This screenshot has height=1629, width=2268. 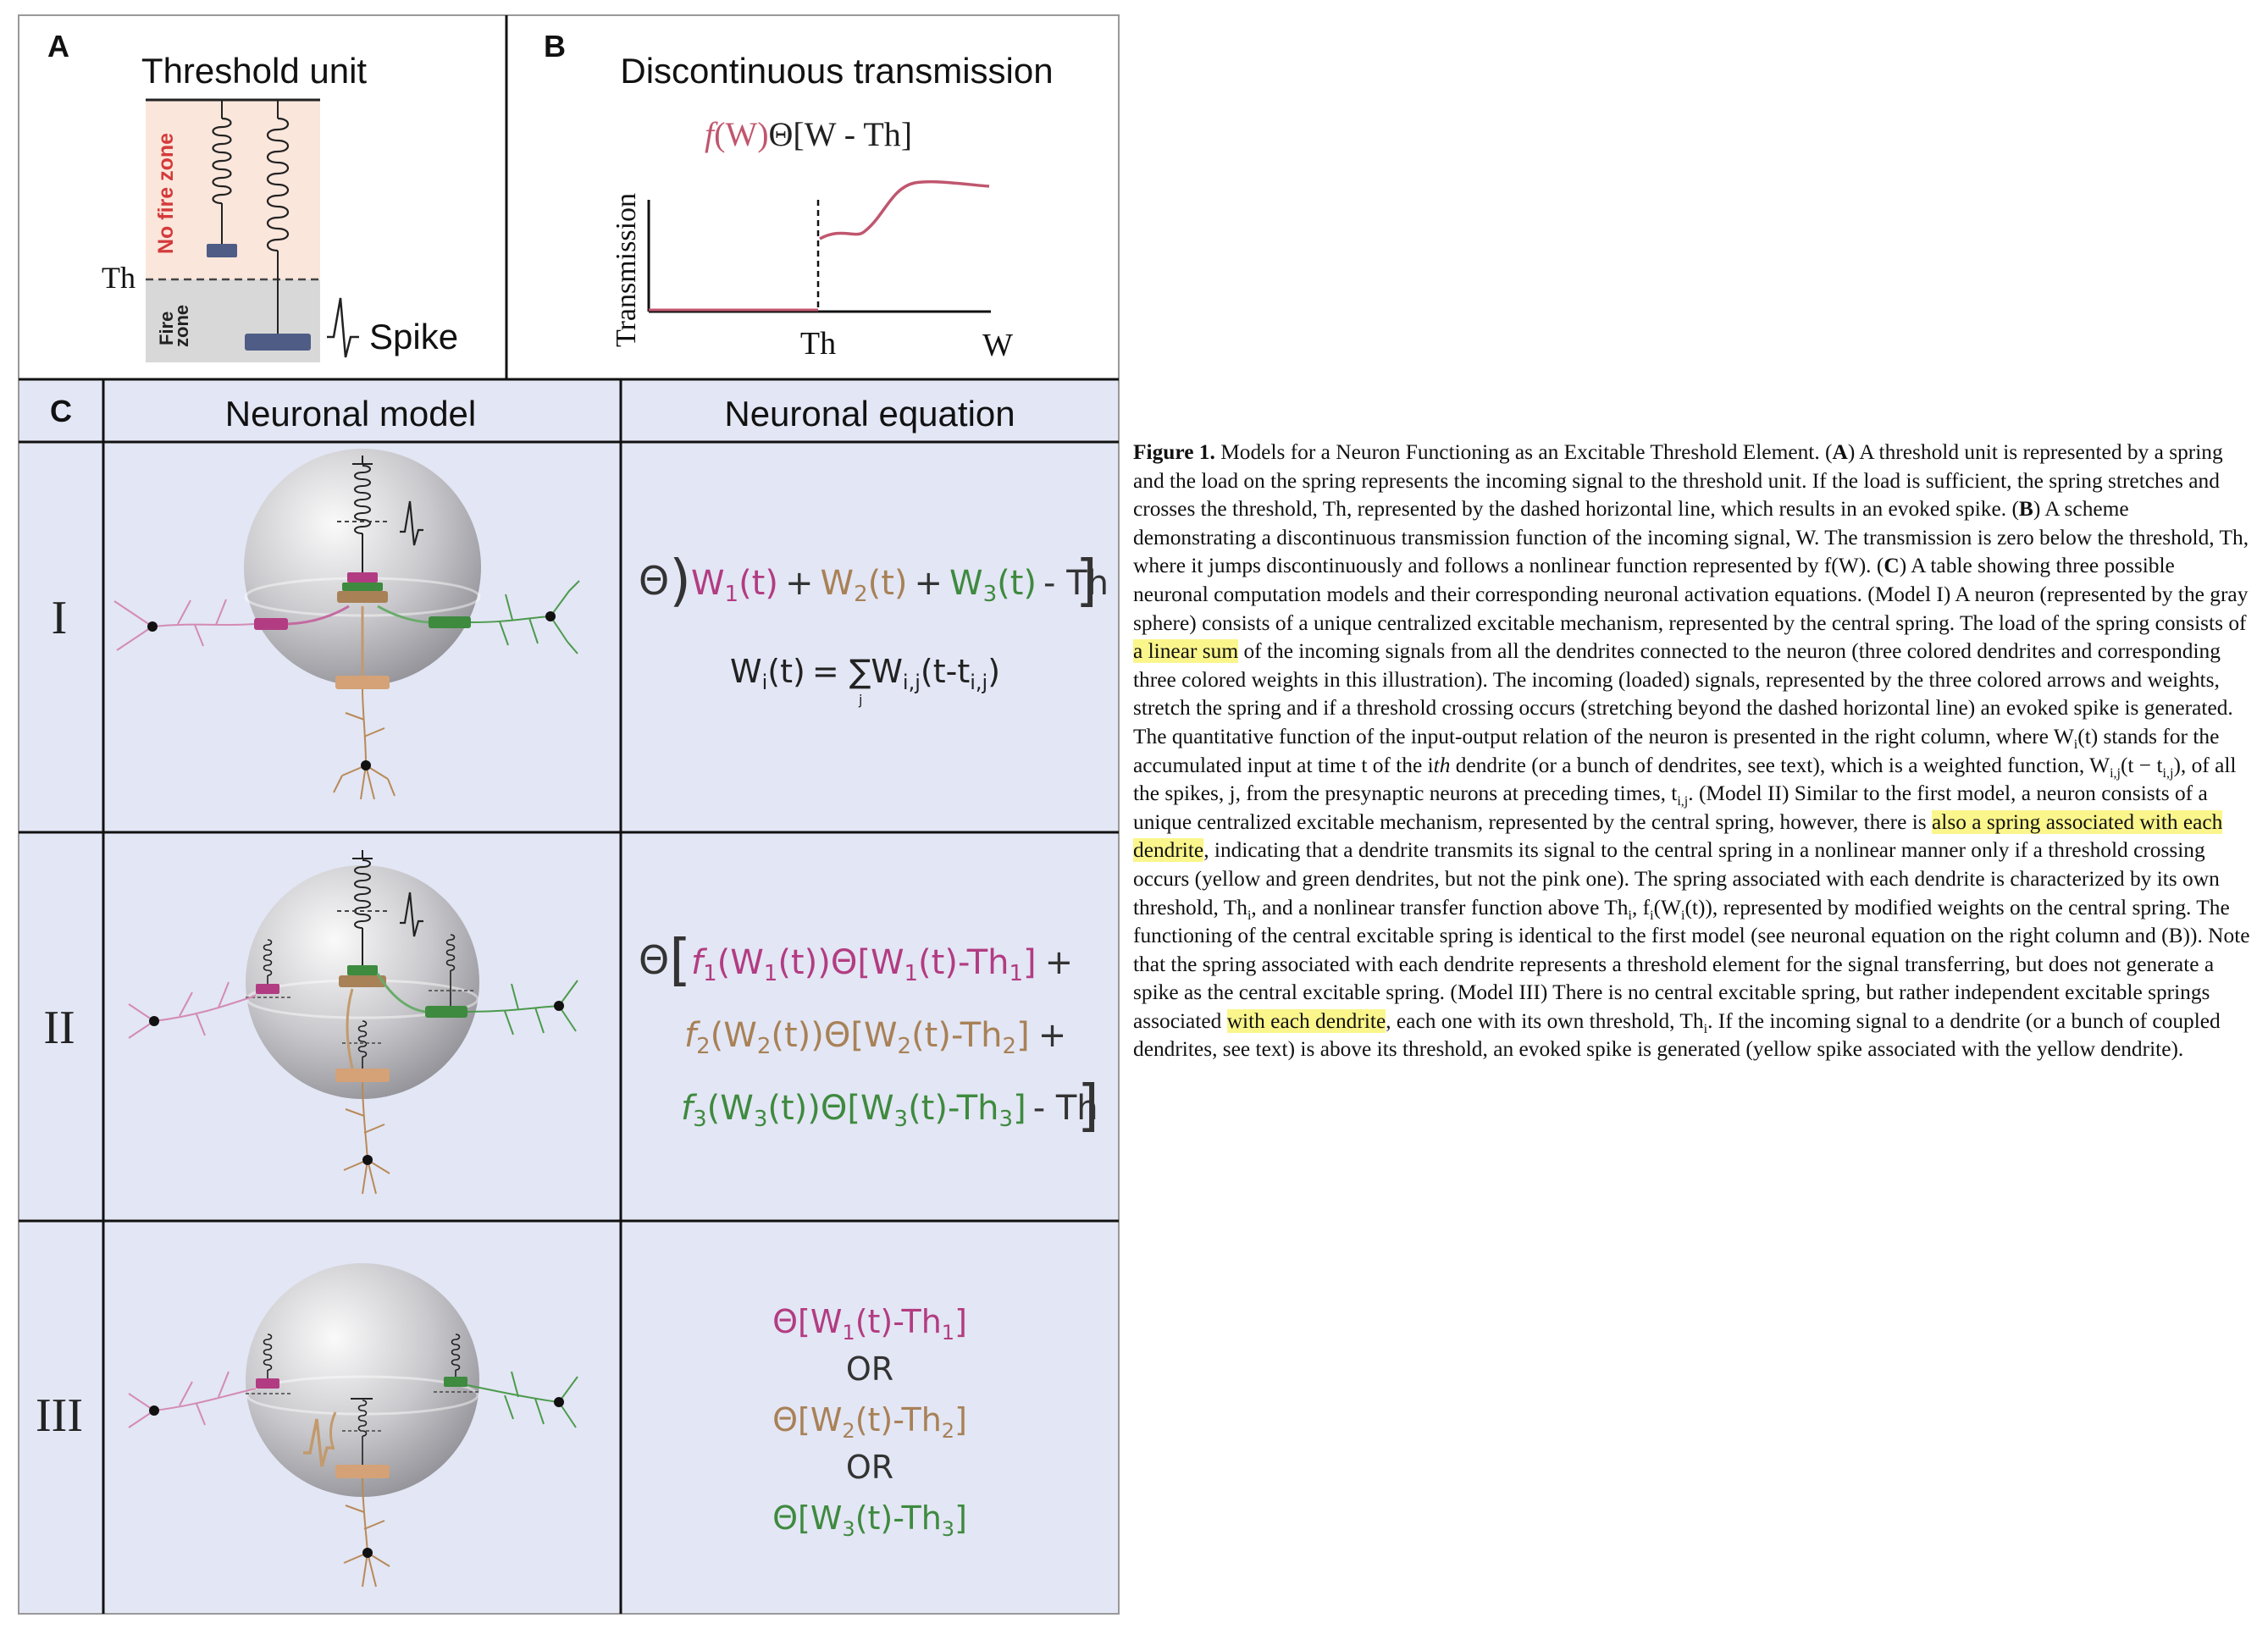 What do you see at coordinates (412, 915) in the screenshot?
I see `spike-icon-ii` at bounding box center [412, 915].